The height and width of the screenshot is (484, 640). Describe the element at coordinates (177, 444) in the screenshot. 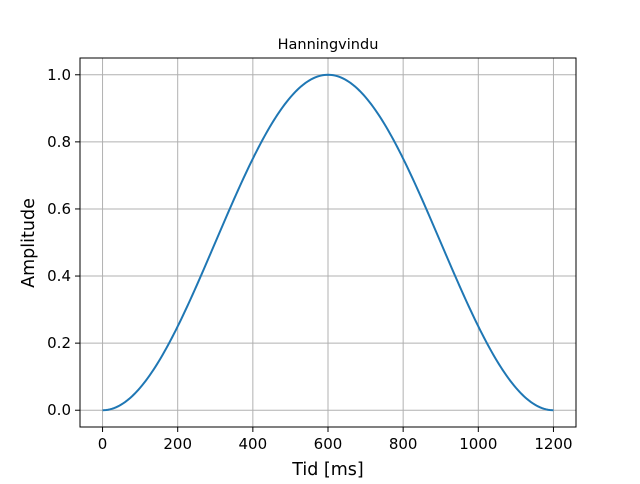

I see `x-tick-label: 200` at that location.